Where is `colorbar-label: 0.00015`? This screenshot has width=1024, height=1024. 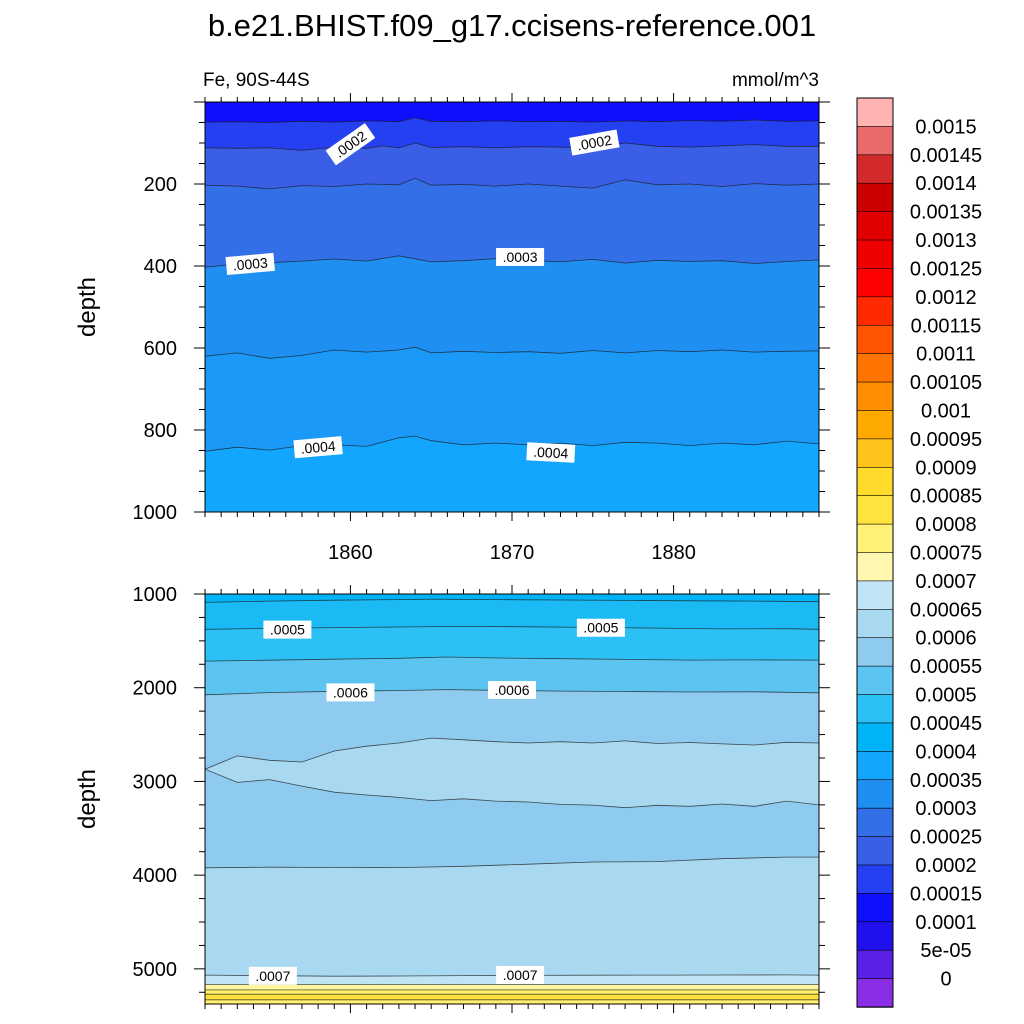 colorbar-label: 0.00015 is located at coordinates (946, 894).